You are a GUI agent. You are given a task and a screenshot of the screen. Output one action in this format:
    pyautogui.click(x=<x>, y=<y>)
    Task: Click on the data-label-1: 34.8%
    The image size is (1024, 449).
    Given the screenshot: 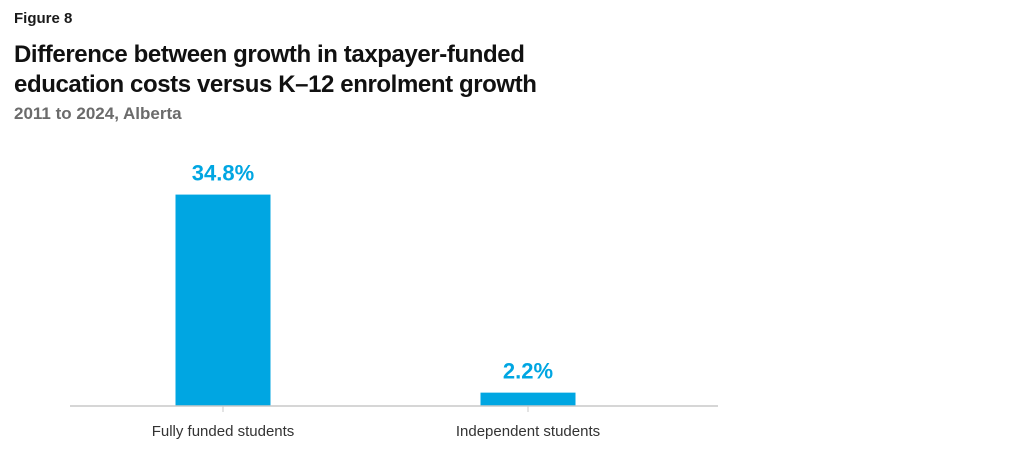 What is the action you would take?
    pyautogui.click(x=223, y=173)
    